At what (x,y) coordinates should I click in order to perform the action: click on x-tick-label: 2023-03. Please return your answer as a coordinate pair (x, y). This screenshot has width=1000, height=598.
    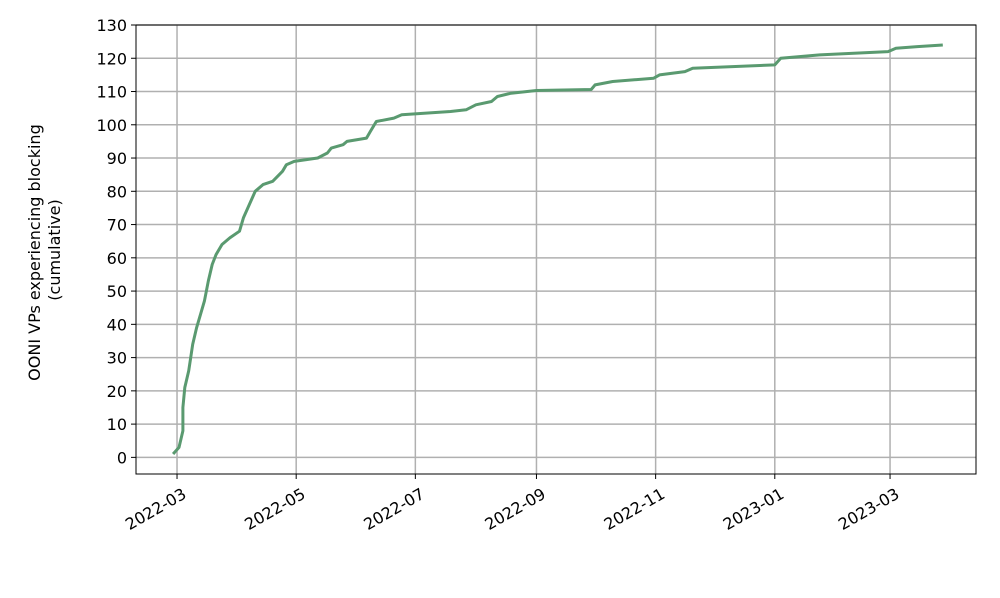
    Looking at the image, I should click on (868, 509).